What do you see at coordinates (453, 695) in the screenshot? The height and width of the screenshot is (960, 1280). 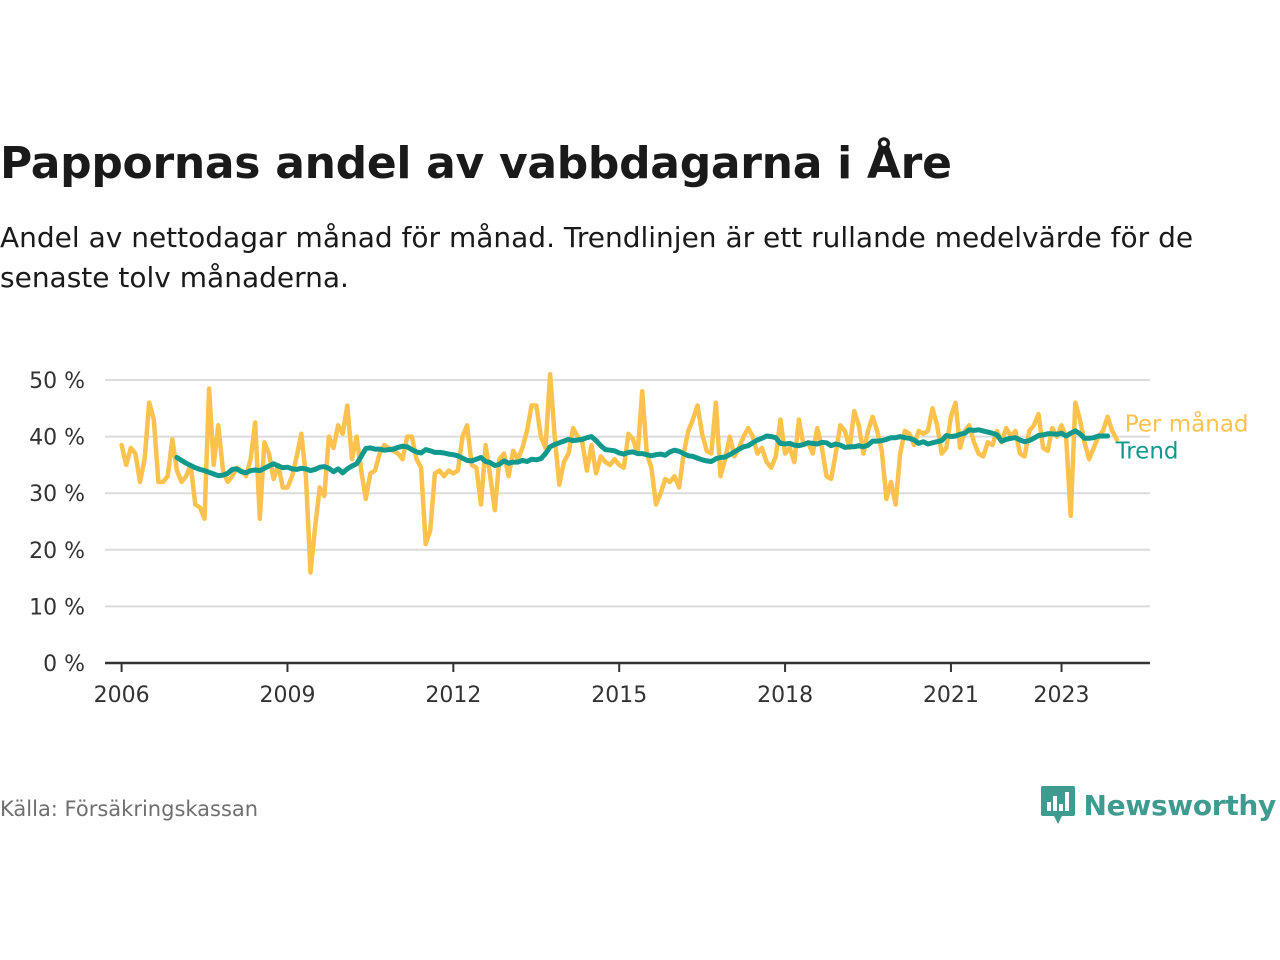 I see `x-tick-label: 2012` at bounding box center [453, 695].